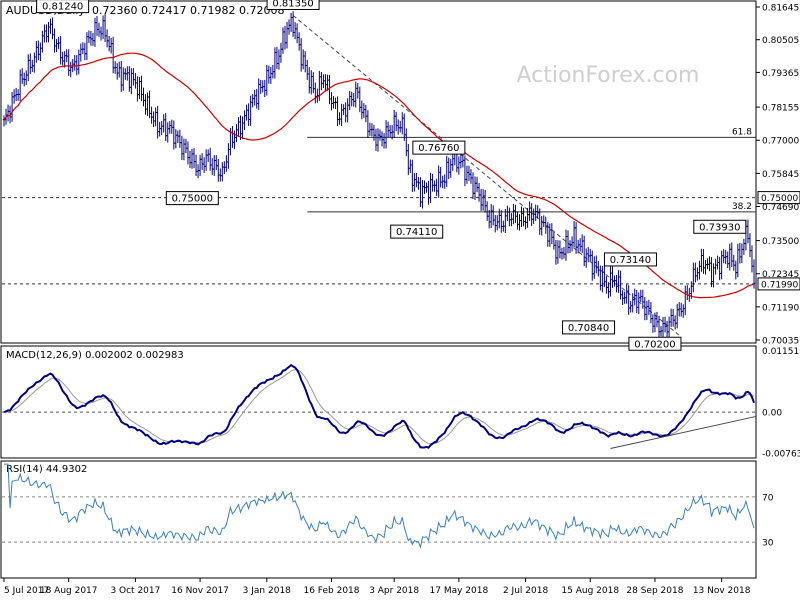  I want to click on price-y-tick-label: 0.81645, so click(780, 9).